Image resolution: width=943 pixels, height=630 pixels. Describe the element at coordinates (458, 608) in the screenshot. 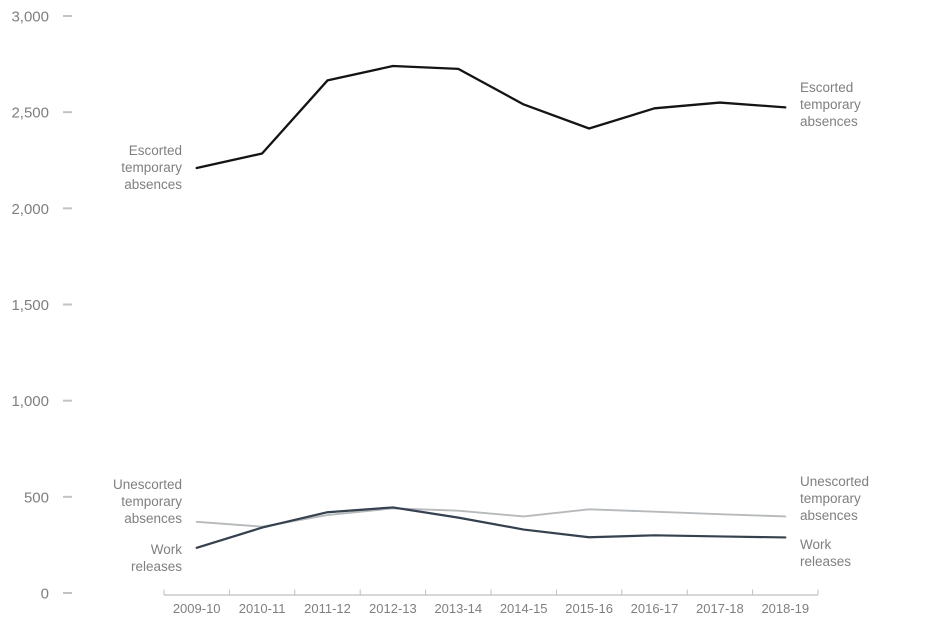

I see `x-axis-label: 2013-14` at that location.